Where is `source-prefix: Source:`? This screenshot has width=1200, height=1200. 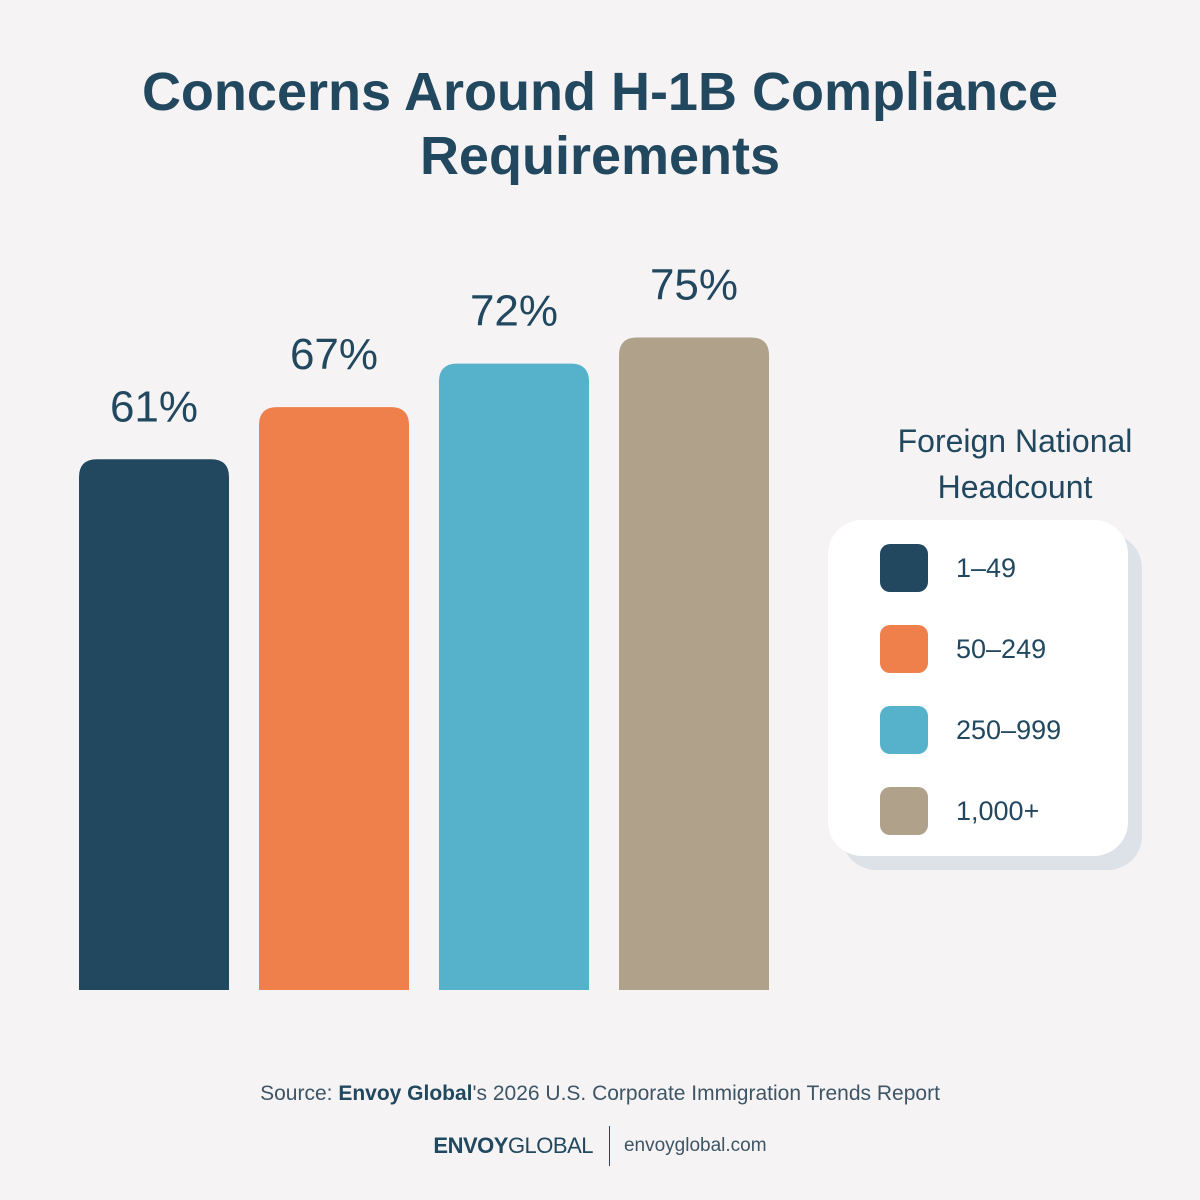
source-prefix: Source: is located at coordinates (299, 1093).